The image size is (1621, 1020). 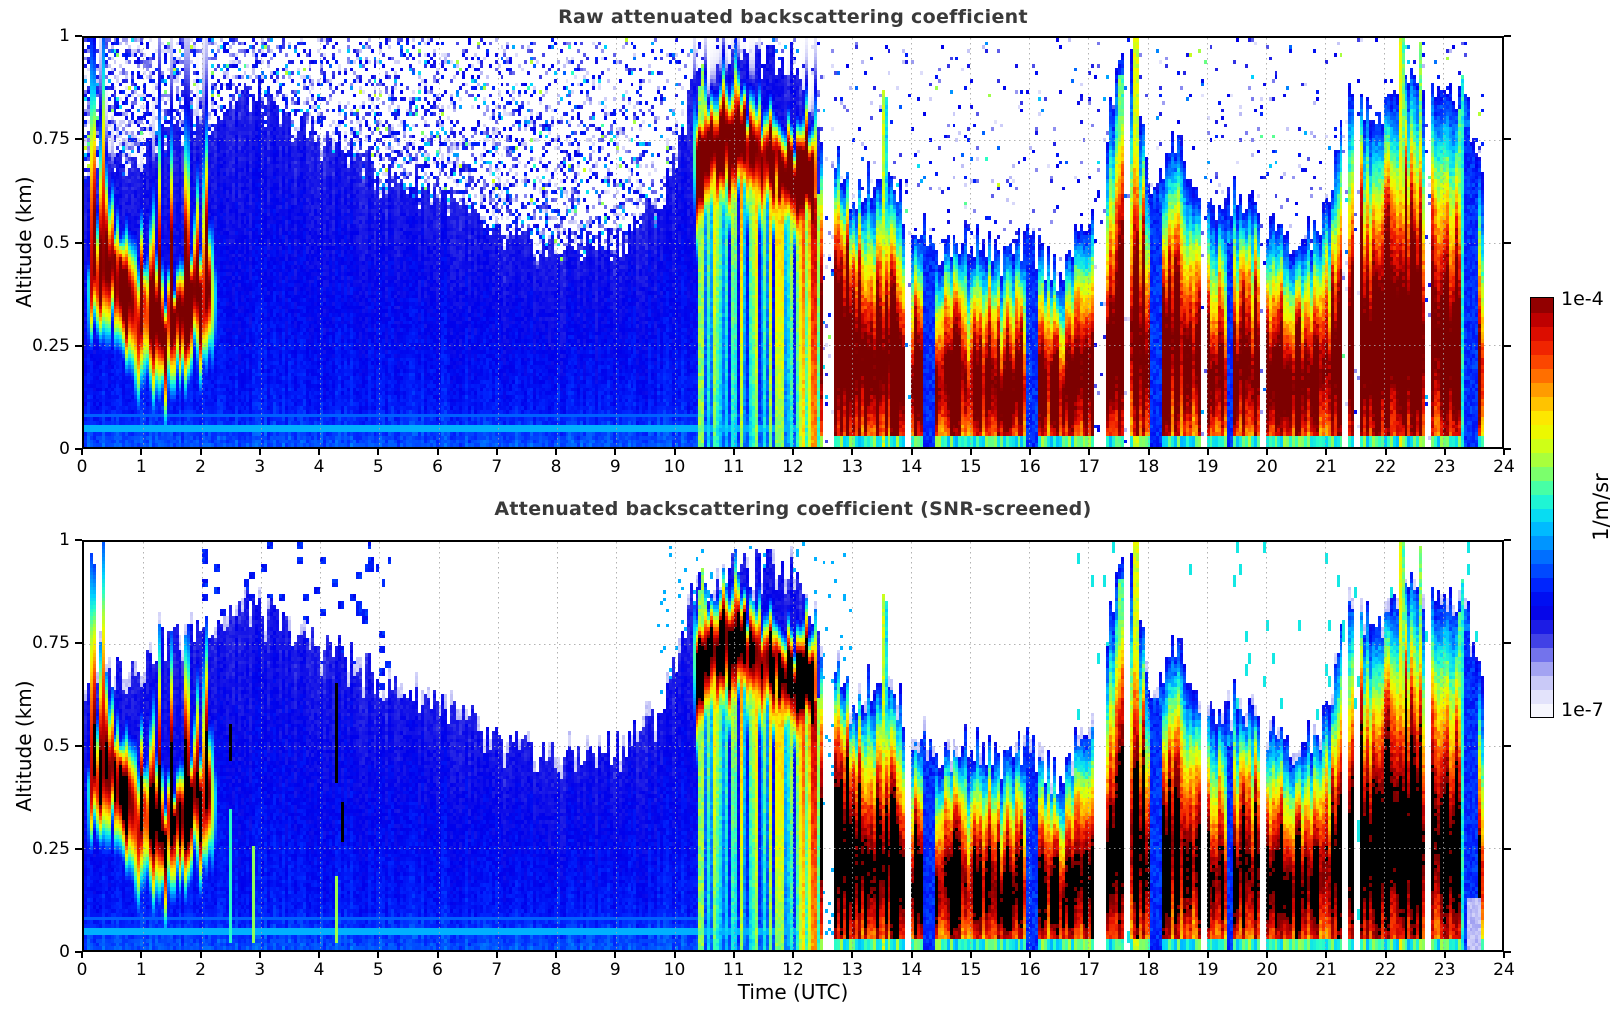 What do you see at coordinates (1207, 467) in the screenshot?
I see `p1-x-tick-label: 19` at bounding box center [1207, 467].